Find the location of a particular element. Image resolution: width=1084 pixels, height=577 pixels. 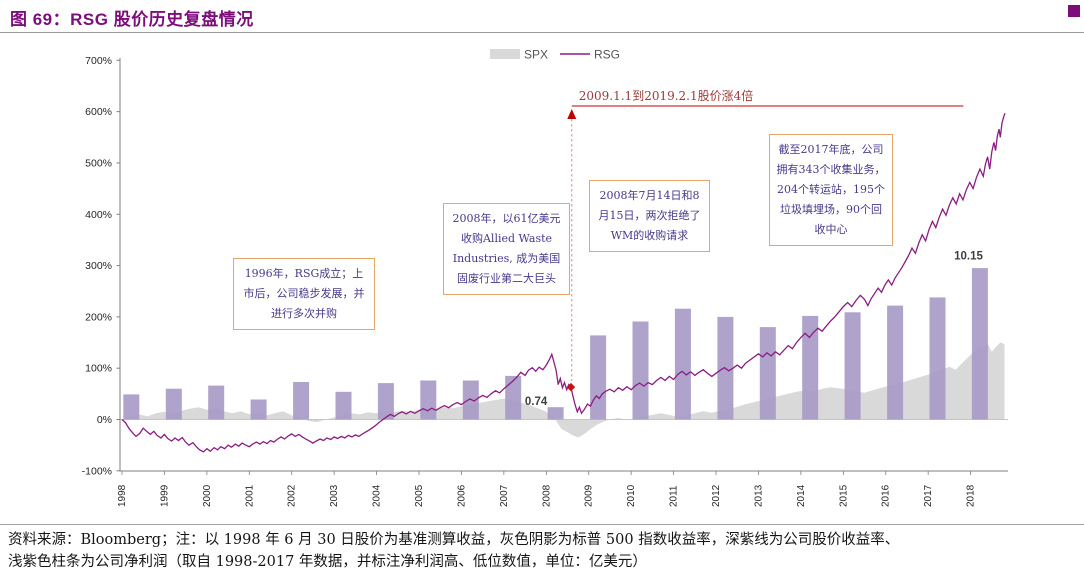

svg-text: 600% is located at coordinates (98, 112).